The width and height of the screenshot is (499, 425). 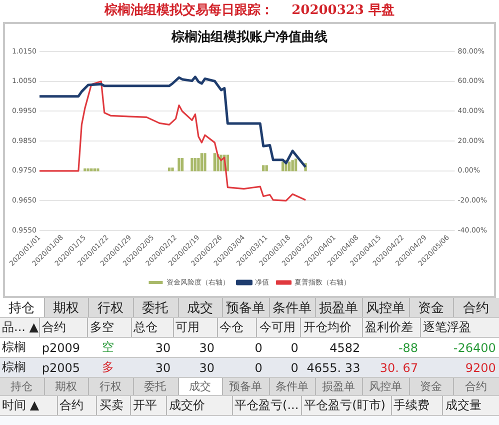 I want to click on text: 30. 67, so click(x=399, y=367).